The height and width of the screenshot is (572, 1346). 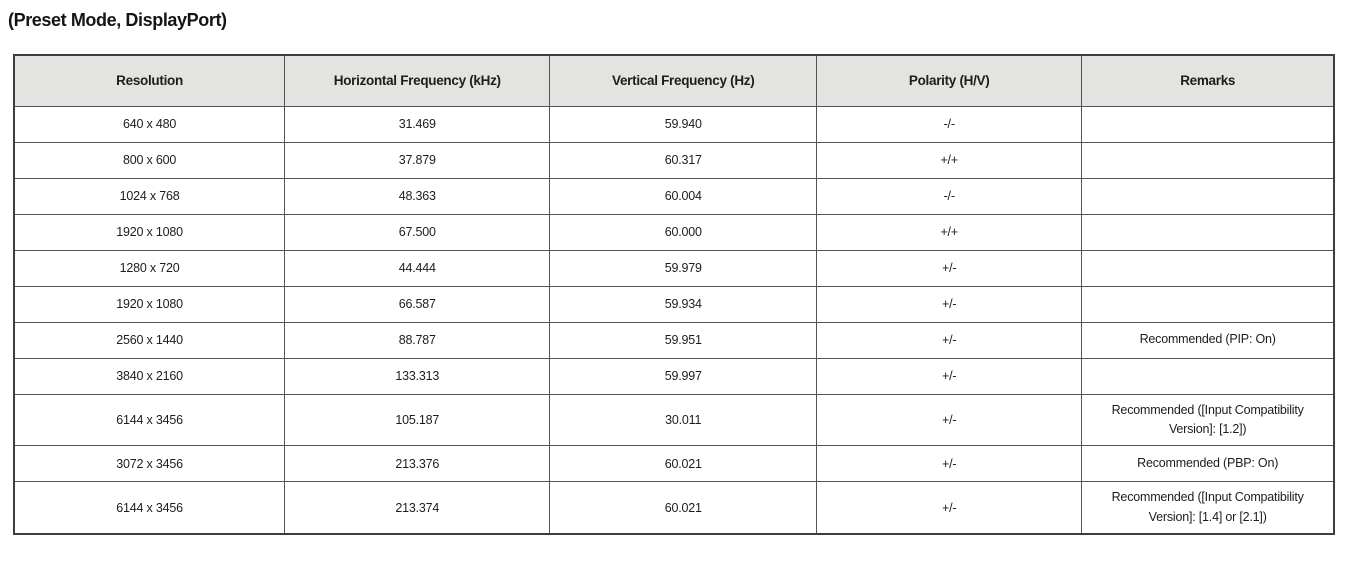 I want to click on cell-resolution: 1024 x 768, so click(x=149, y=196).